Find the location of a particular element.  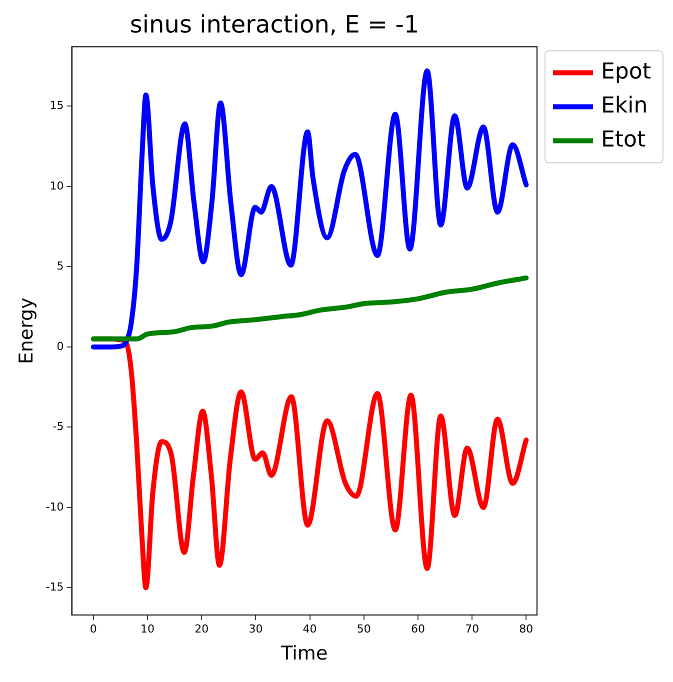

x-tick-label: 70 is located at coordinates (472, 629).